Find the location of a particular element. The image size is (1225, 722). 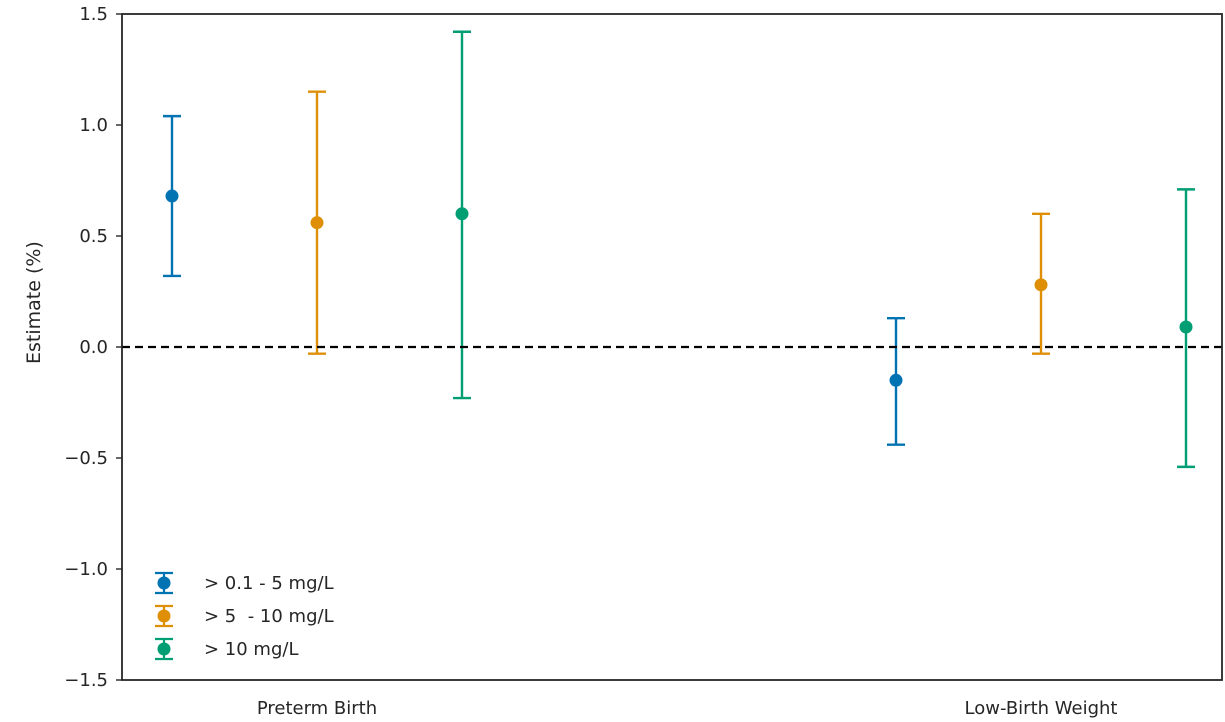

y-axis-title: Estimate (%) is located at coordinates (34, 302).